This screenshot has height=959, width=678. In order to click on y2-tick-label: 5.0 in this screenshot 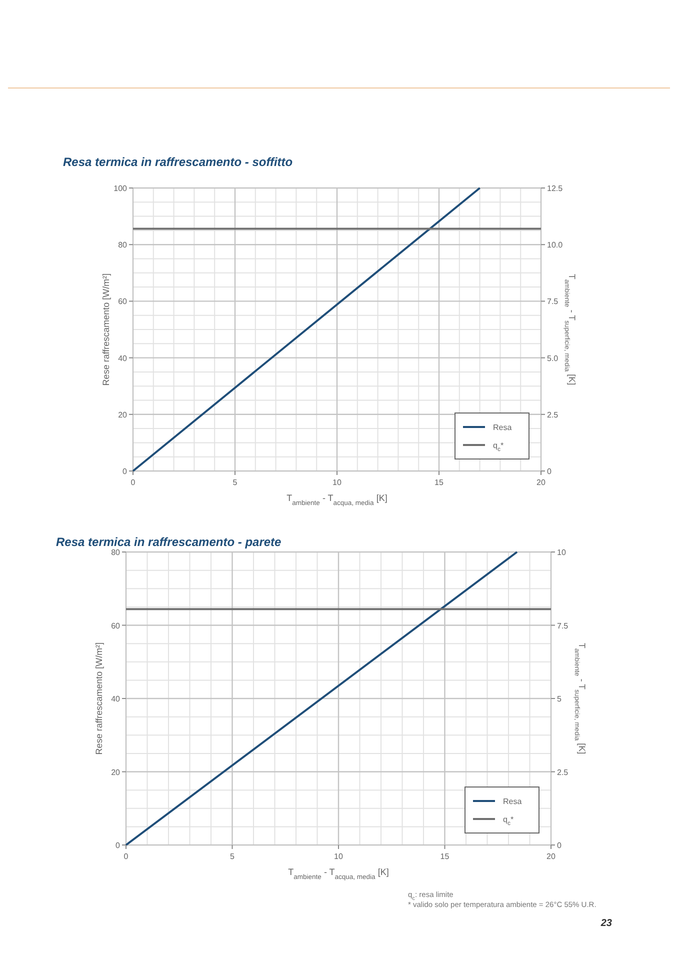, I will do `click(553, 358)`.